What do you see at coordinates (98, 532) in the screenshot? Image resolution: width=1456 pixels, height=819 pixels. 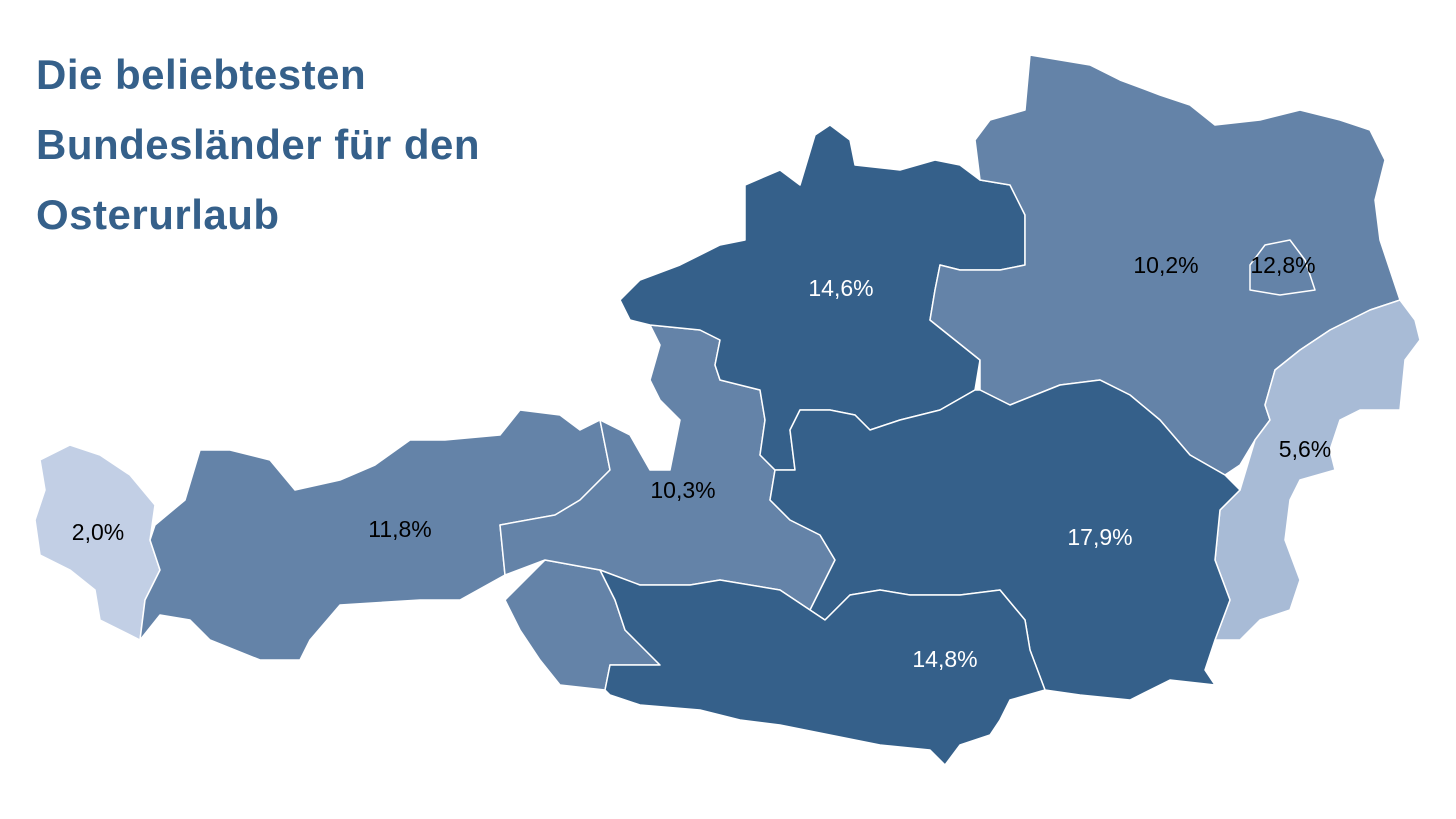 I see `value-label: 2,0%` at bounding box center [98, 532].